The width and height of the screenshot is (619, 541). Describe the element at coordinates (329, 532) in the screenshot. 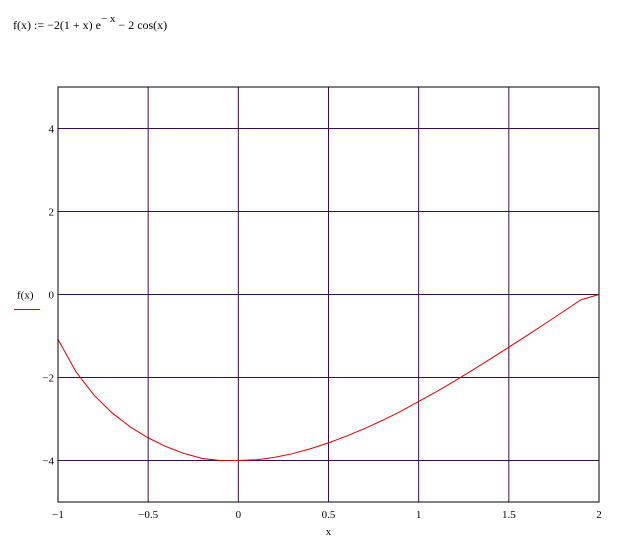

I see `x-axis-label: x` at that location.